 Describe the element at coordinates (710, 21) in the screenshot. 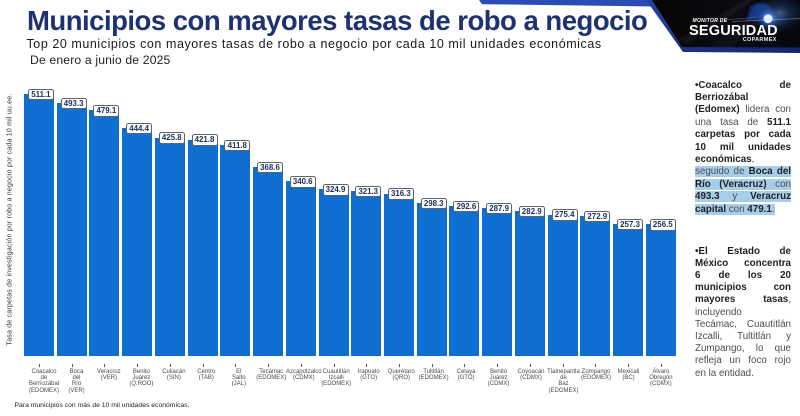

I see `svg-text: MONITOR DE` at that location.